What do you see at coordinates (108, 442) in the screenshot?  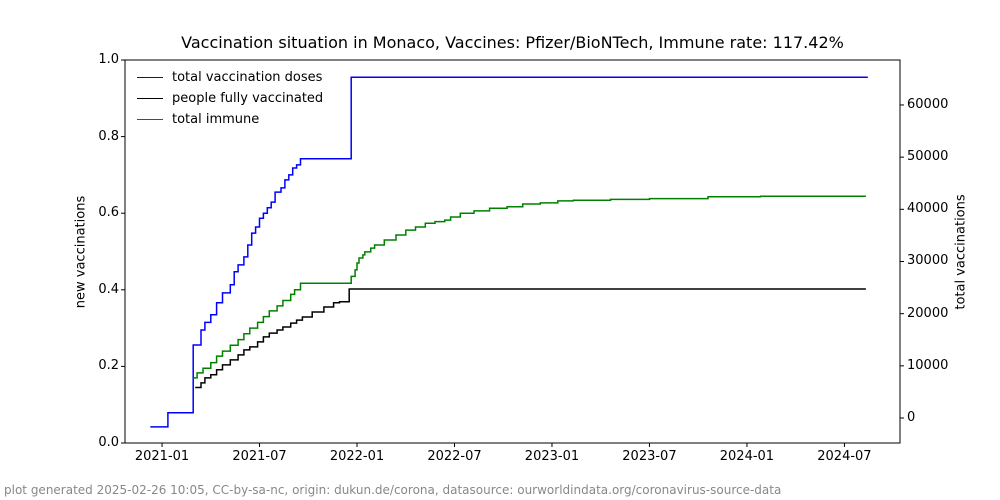 I see `left-tick-label-0.0: 0.0` at bounding box center [108, 442].